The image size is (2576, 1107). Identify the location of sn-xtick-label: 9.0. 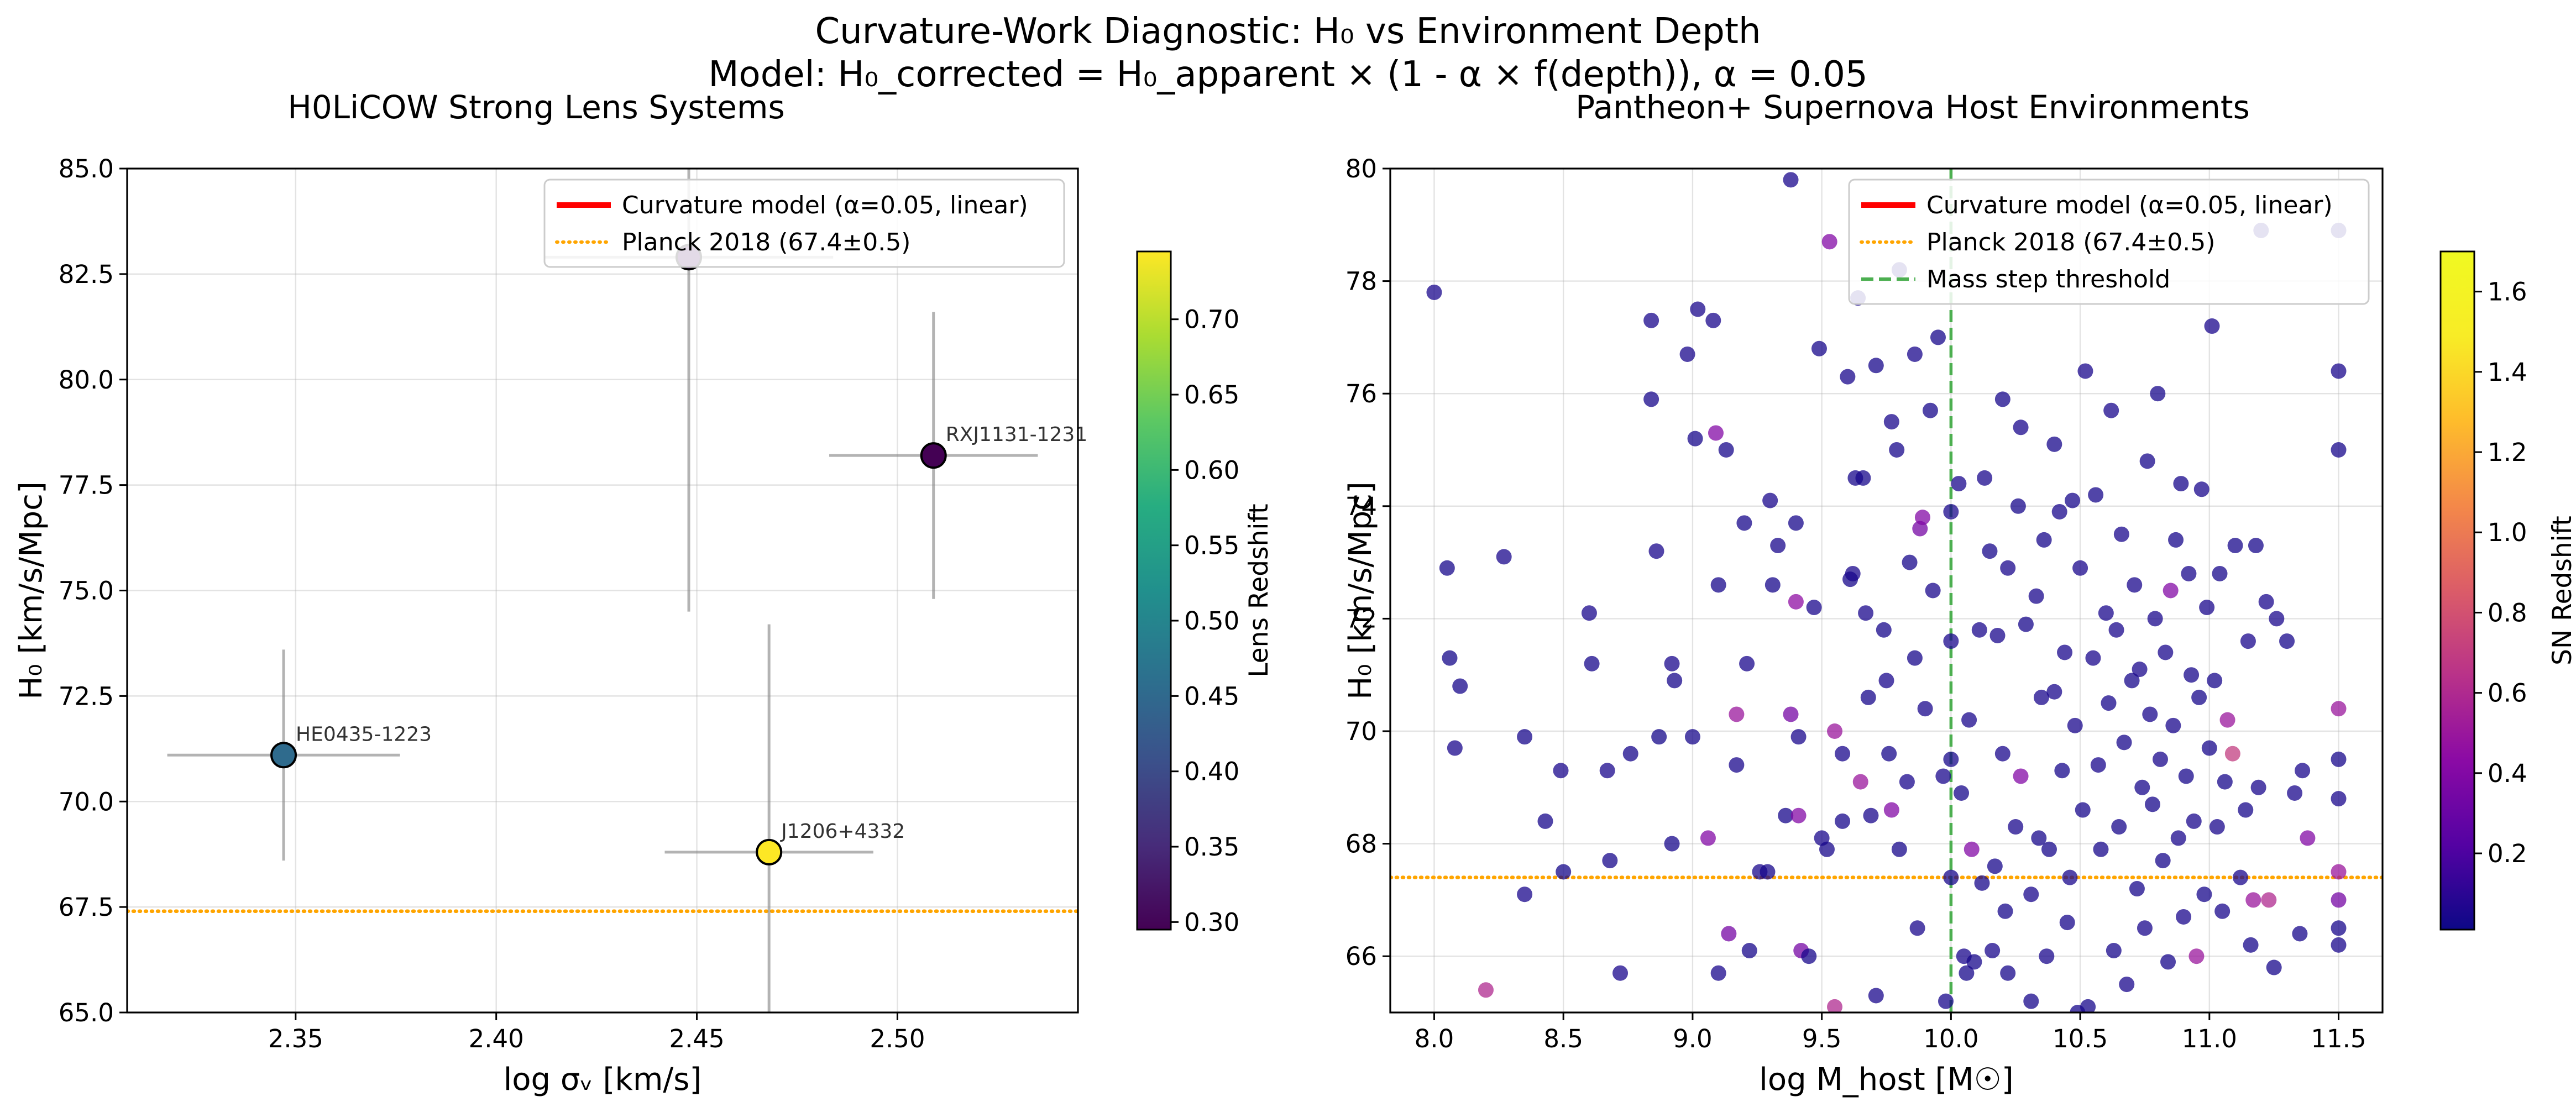
(1693, 1038).